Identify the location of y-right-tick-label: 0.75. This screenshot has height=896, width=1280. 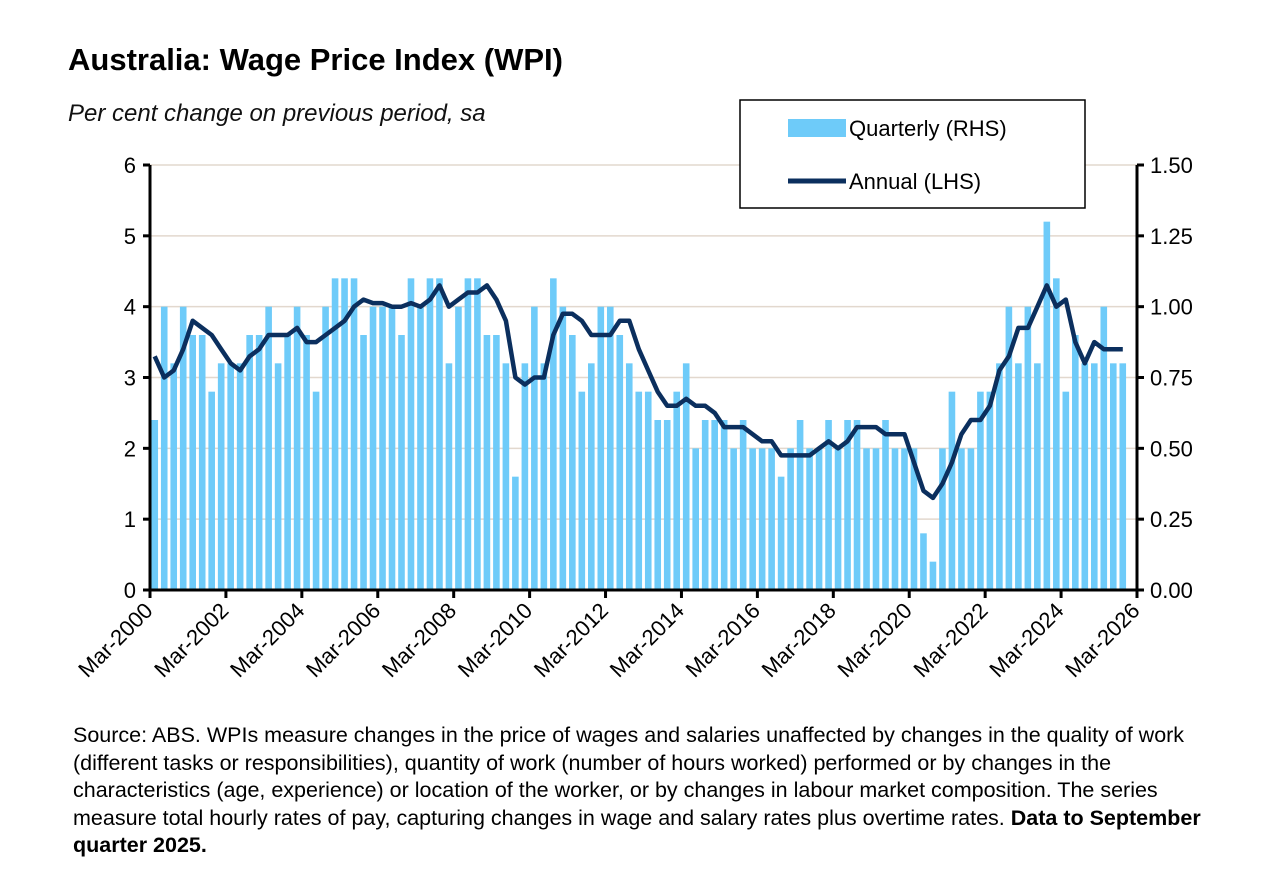
(1171, 378).